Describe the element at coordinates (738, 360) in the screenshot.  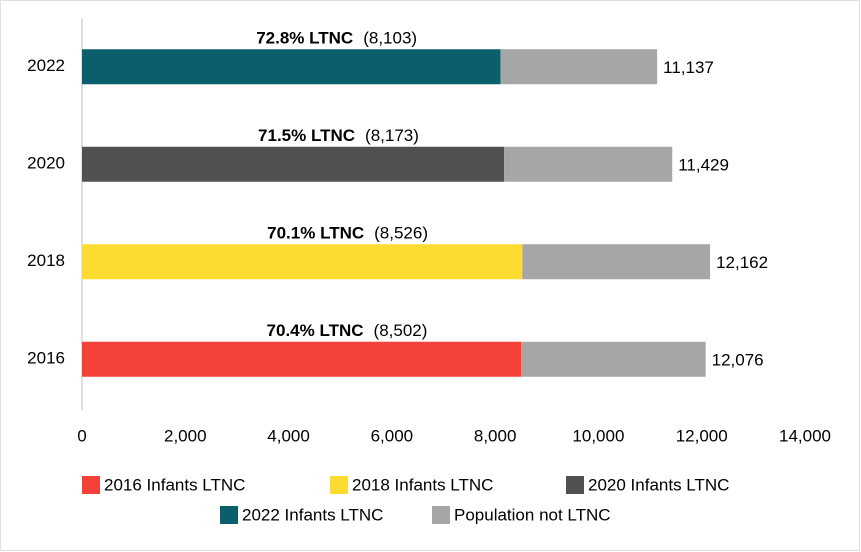
I see `total-label: 12,076` at that location.